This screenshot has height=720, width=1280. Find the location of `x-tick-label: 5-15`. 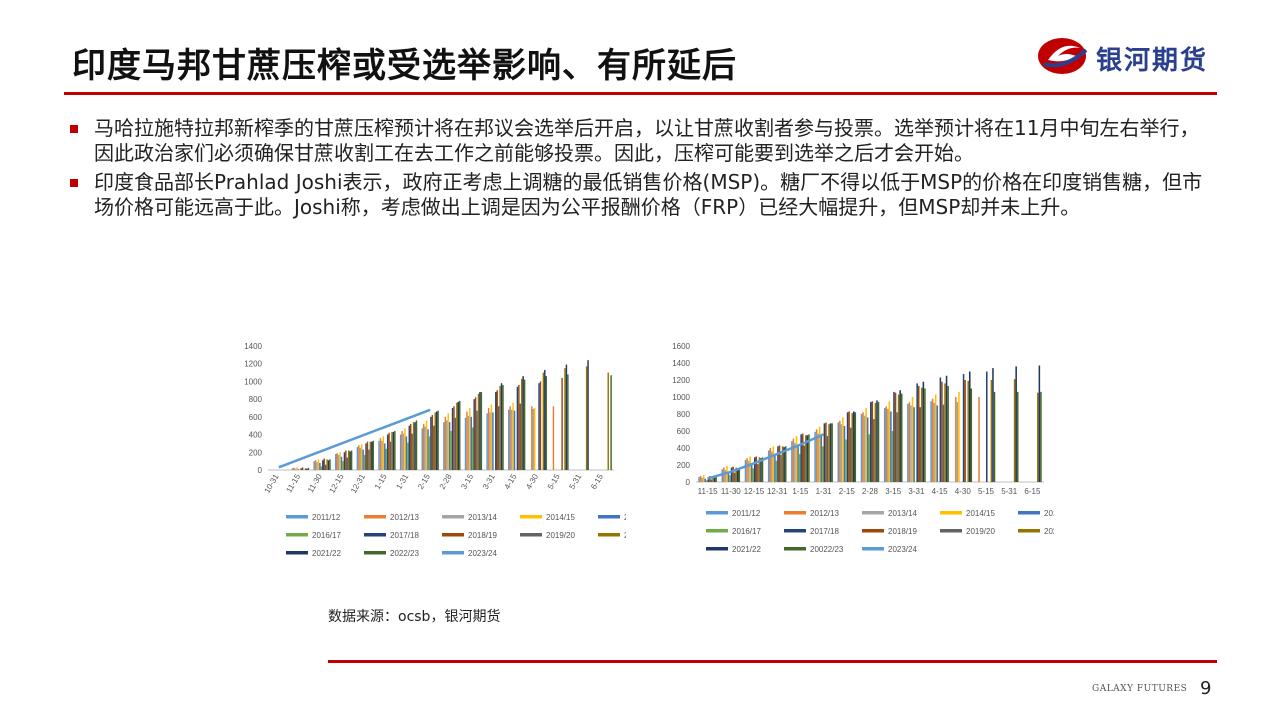

x-tick-label: 5-15 is located at coordinates (986, 491).